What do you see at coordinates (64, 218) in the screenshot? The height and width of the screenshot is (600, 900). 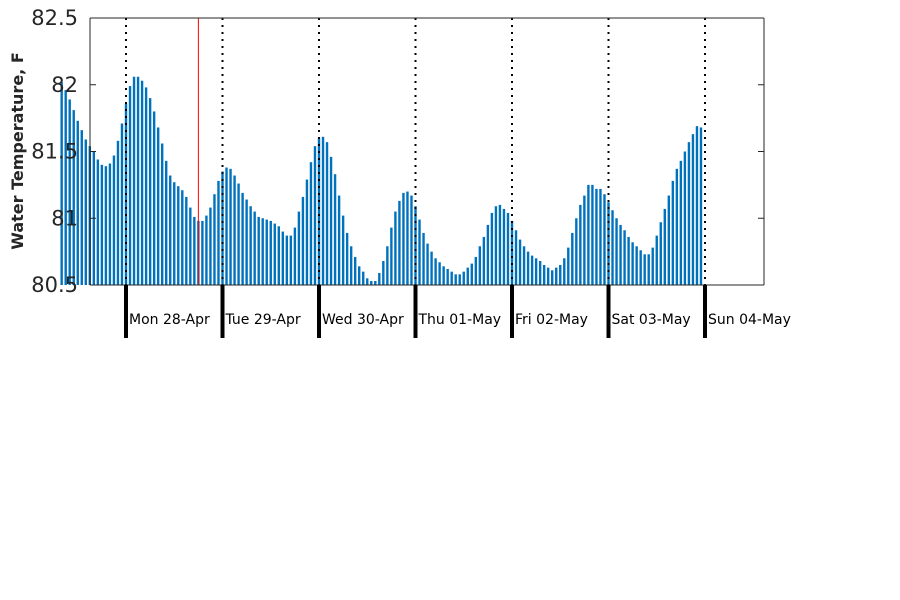 I see `y-tick-label: 81` at bounding box center [64, 218].